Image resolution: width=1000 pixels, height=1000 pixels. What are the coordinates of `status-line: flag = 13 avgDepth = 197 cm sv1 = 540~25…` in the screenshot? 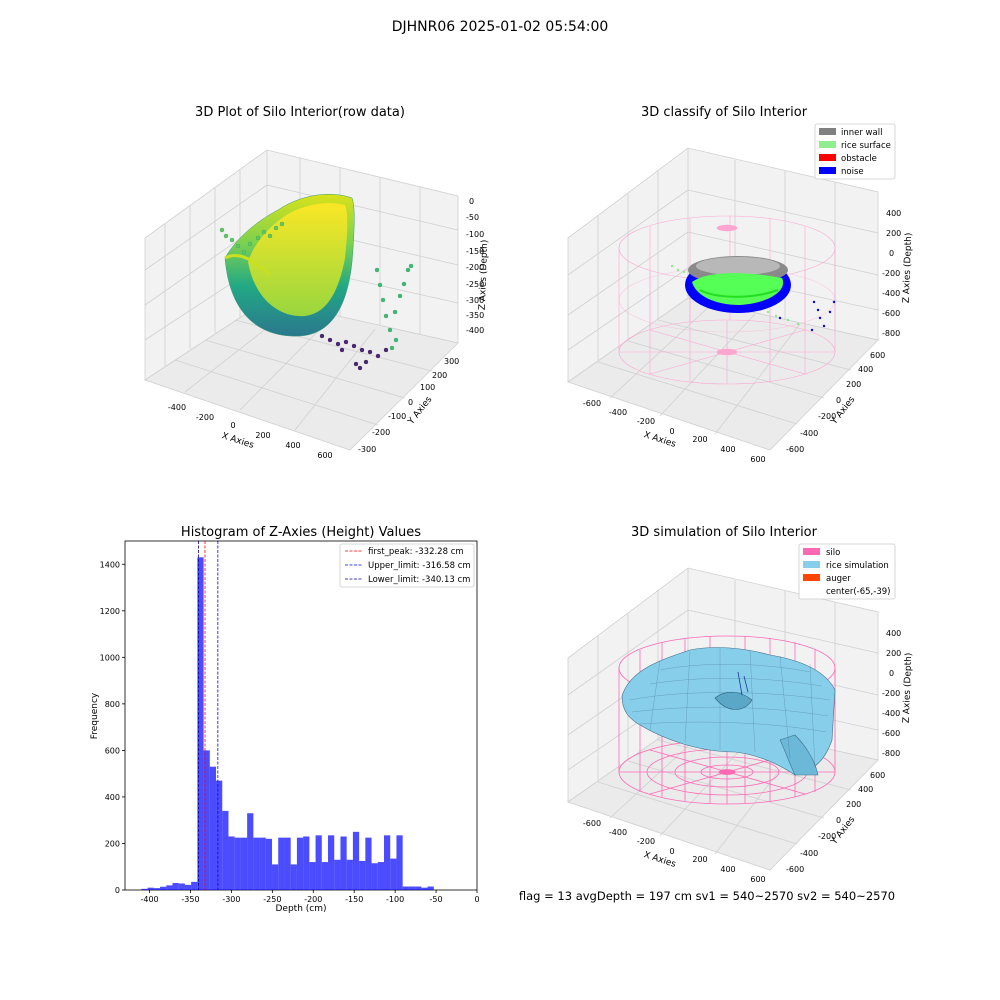 It's located at (707, 896).